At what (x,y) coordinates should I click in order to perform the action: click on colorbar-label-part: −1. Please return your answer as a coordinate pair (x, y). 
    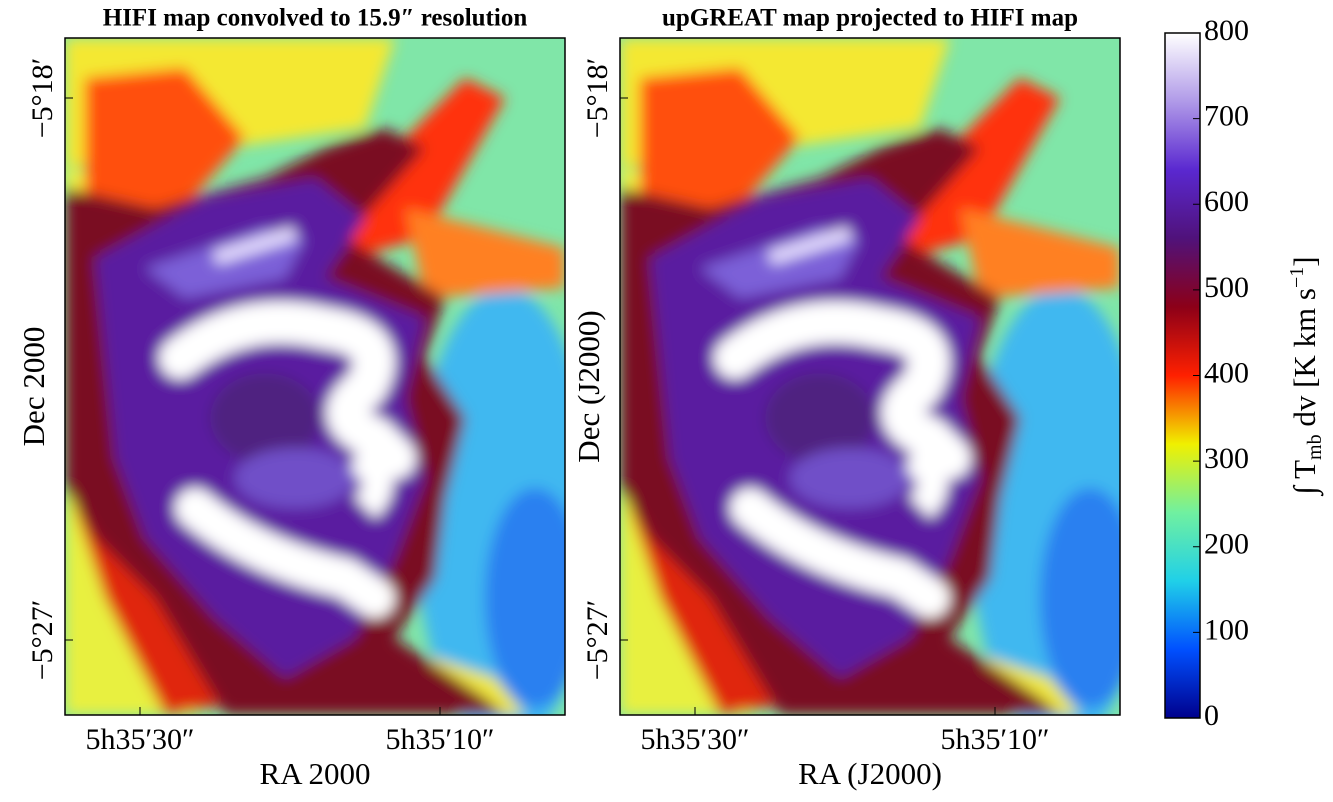
    Looking at the image, I should click on (1297, 277).